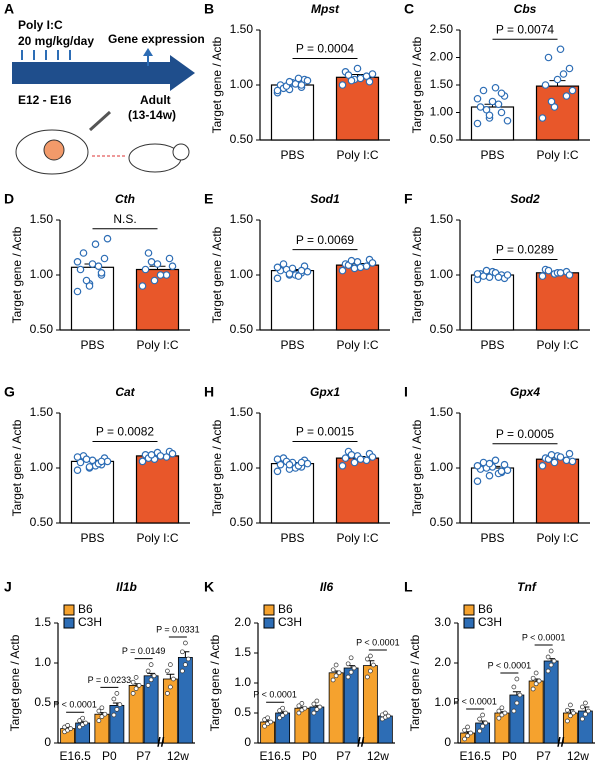 This screenshot has height=777, width=606. I want to click on error-bar, so click(151, 674).